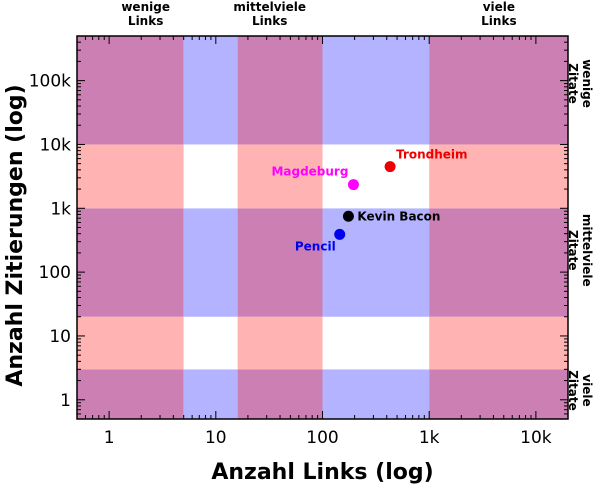 This screenshot has height=489, width=602. I want to click on right-band-label: mittelvieleZitate, so click(580, 250).